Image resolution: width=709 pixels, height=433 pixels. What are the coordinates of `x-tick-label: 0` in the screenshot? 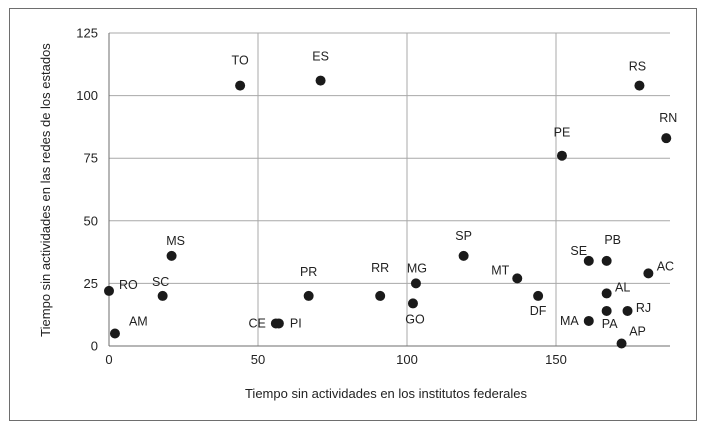 It's located at (108, 359).